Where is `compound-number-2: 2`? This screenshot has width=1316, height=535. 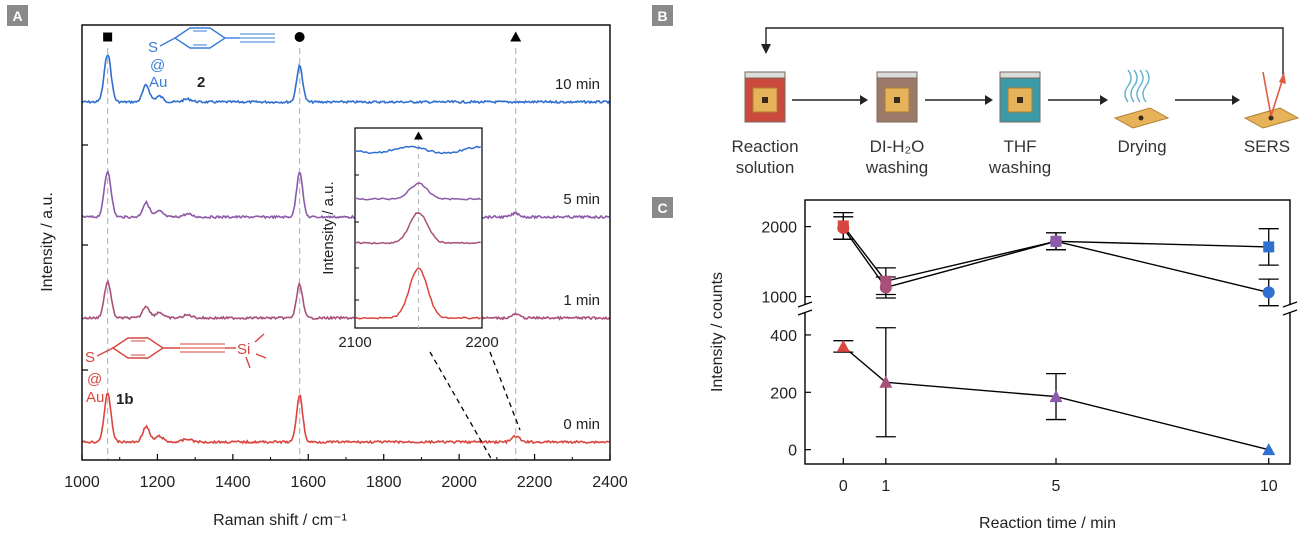
compound-number-2: 2 is located at coordinates (201, 82).